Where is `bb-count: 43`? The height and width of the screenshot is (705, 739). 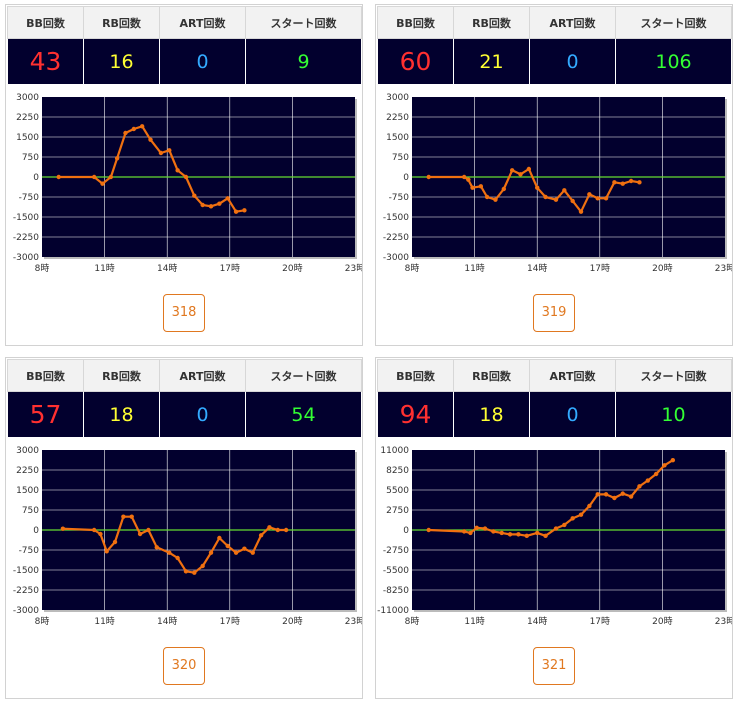 bb-count: 43 is located at coordinates (45, 61).